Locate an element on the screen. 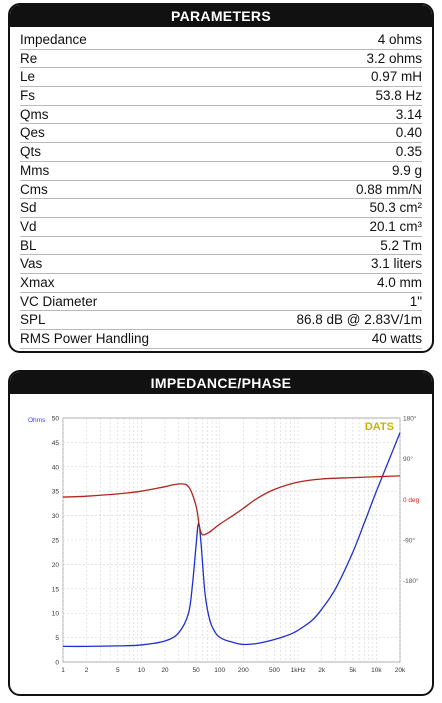  parameter-label: Vd is located at coordinates (28, 226).